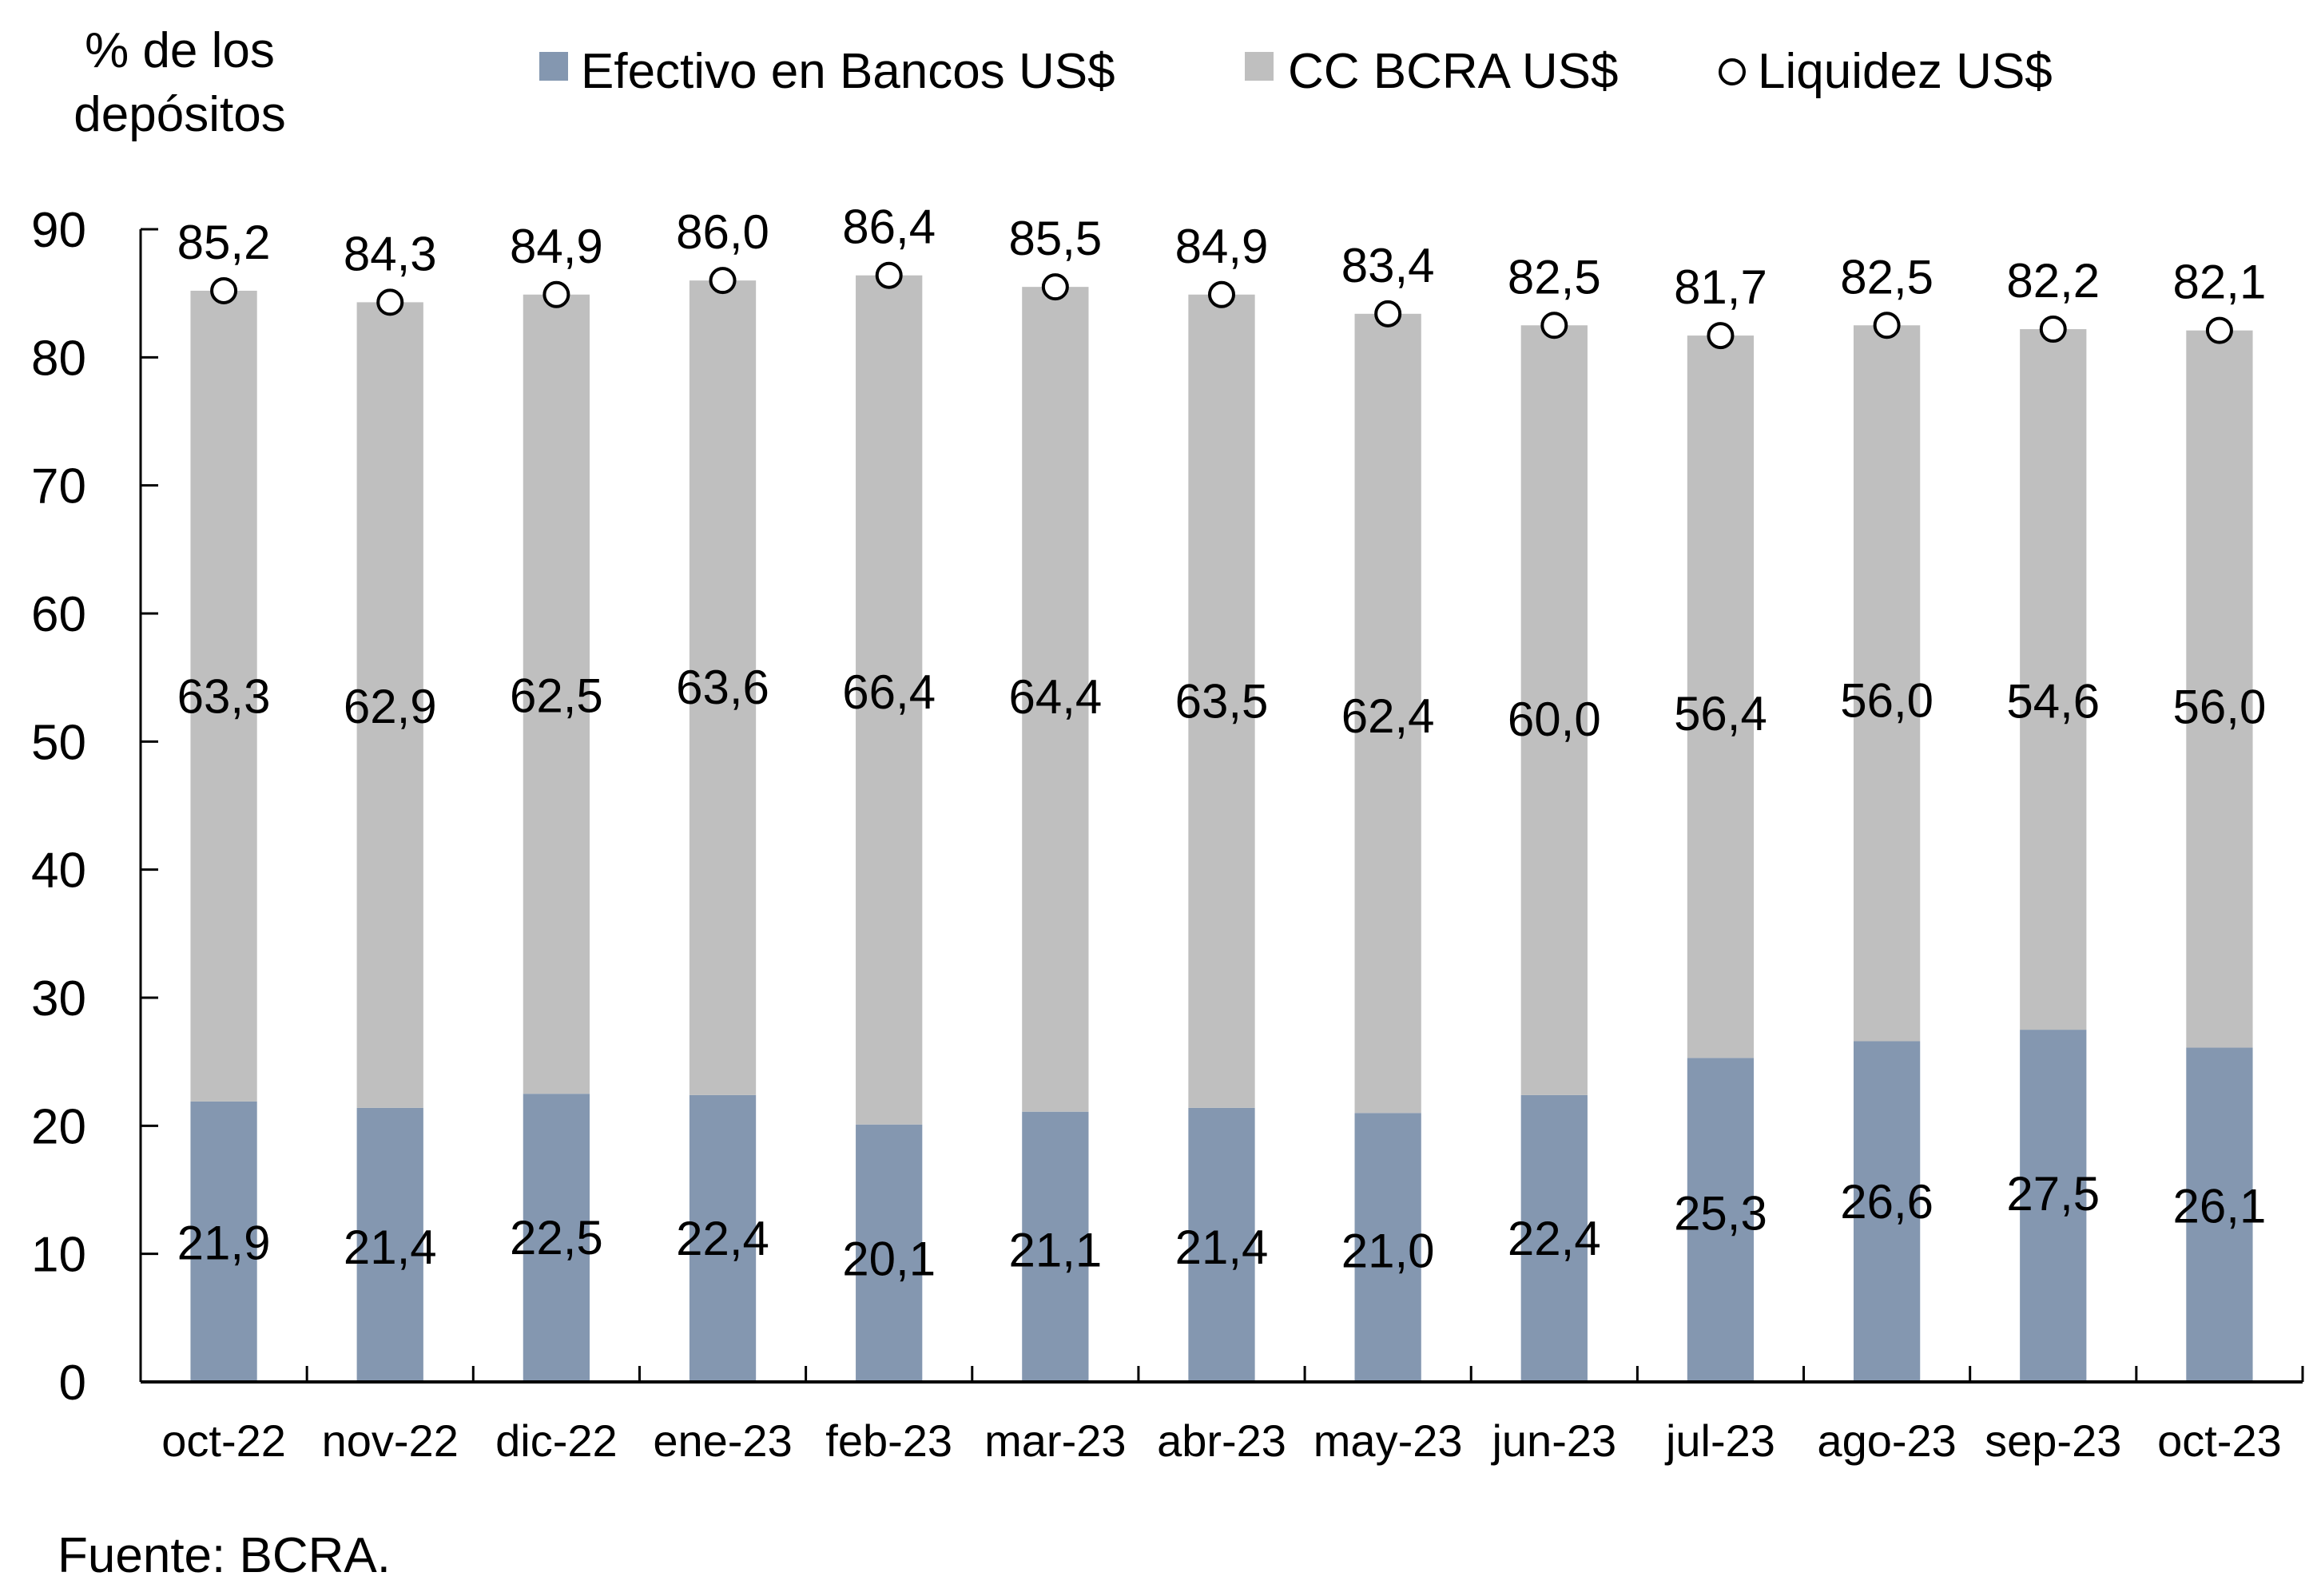 The image size is (2317, 1596). What do you see at coordinates (2053, 281) in the screenshot?
I see `data-label-liquidez: 82,2` at bounding box center [2053, 281].